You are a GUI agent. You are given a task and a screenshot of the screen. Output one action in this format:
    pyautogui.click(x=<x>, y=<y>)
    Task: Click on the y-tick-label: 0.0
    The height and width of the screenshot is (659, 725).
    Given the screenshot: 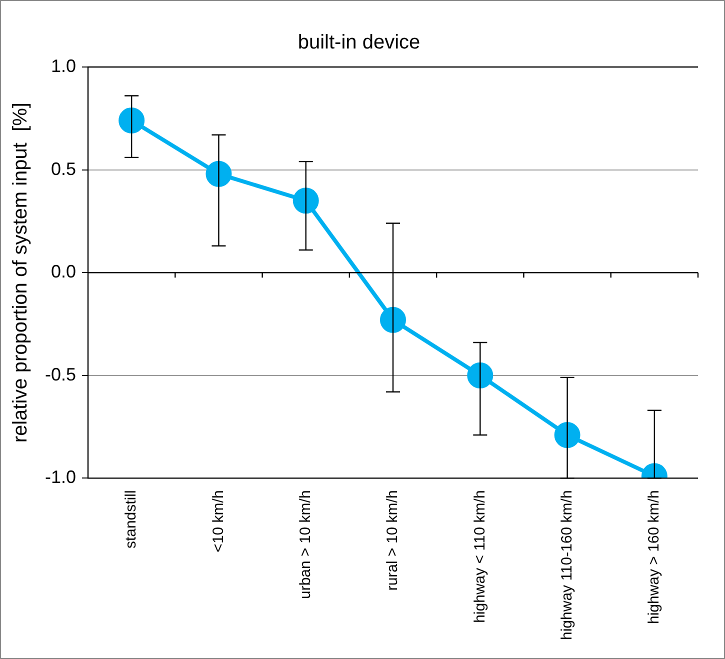 What is the action you would take?
    pyautogui.click(x=63, y=272)
    